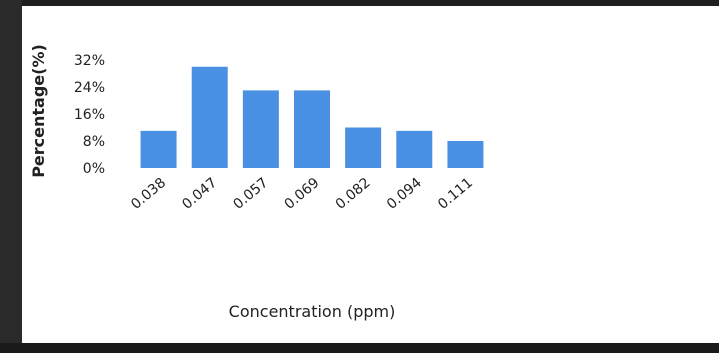 This screenshot has width=719, height=353. I want to click on y-tick-label: 24%, so click(89, 88).